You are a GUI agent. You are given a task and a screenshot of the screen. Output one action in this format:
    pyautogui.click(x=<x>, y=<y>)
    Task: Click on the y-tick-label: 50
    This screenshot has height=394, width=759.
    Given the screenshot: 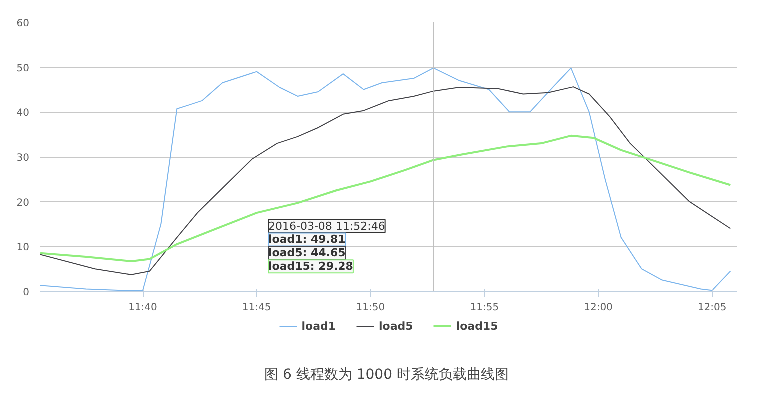 What is the action you would take?
    pyautogui.click(x=23, y=68)
    